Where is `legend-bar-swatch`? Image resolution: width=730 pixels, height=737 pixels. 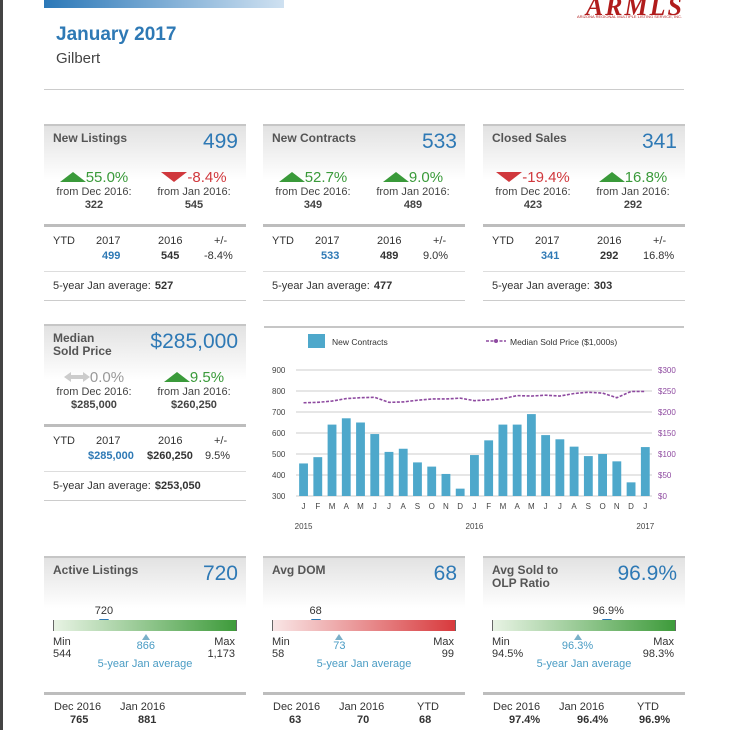
legend-bar-swatch is located at coordinates (316, 341).